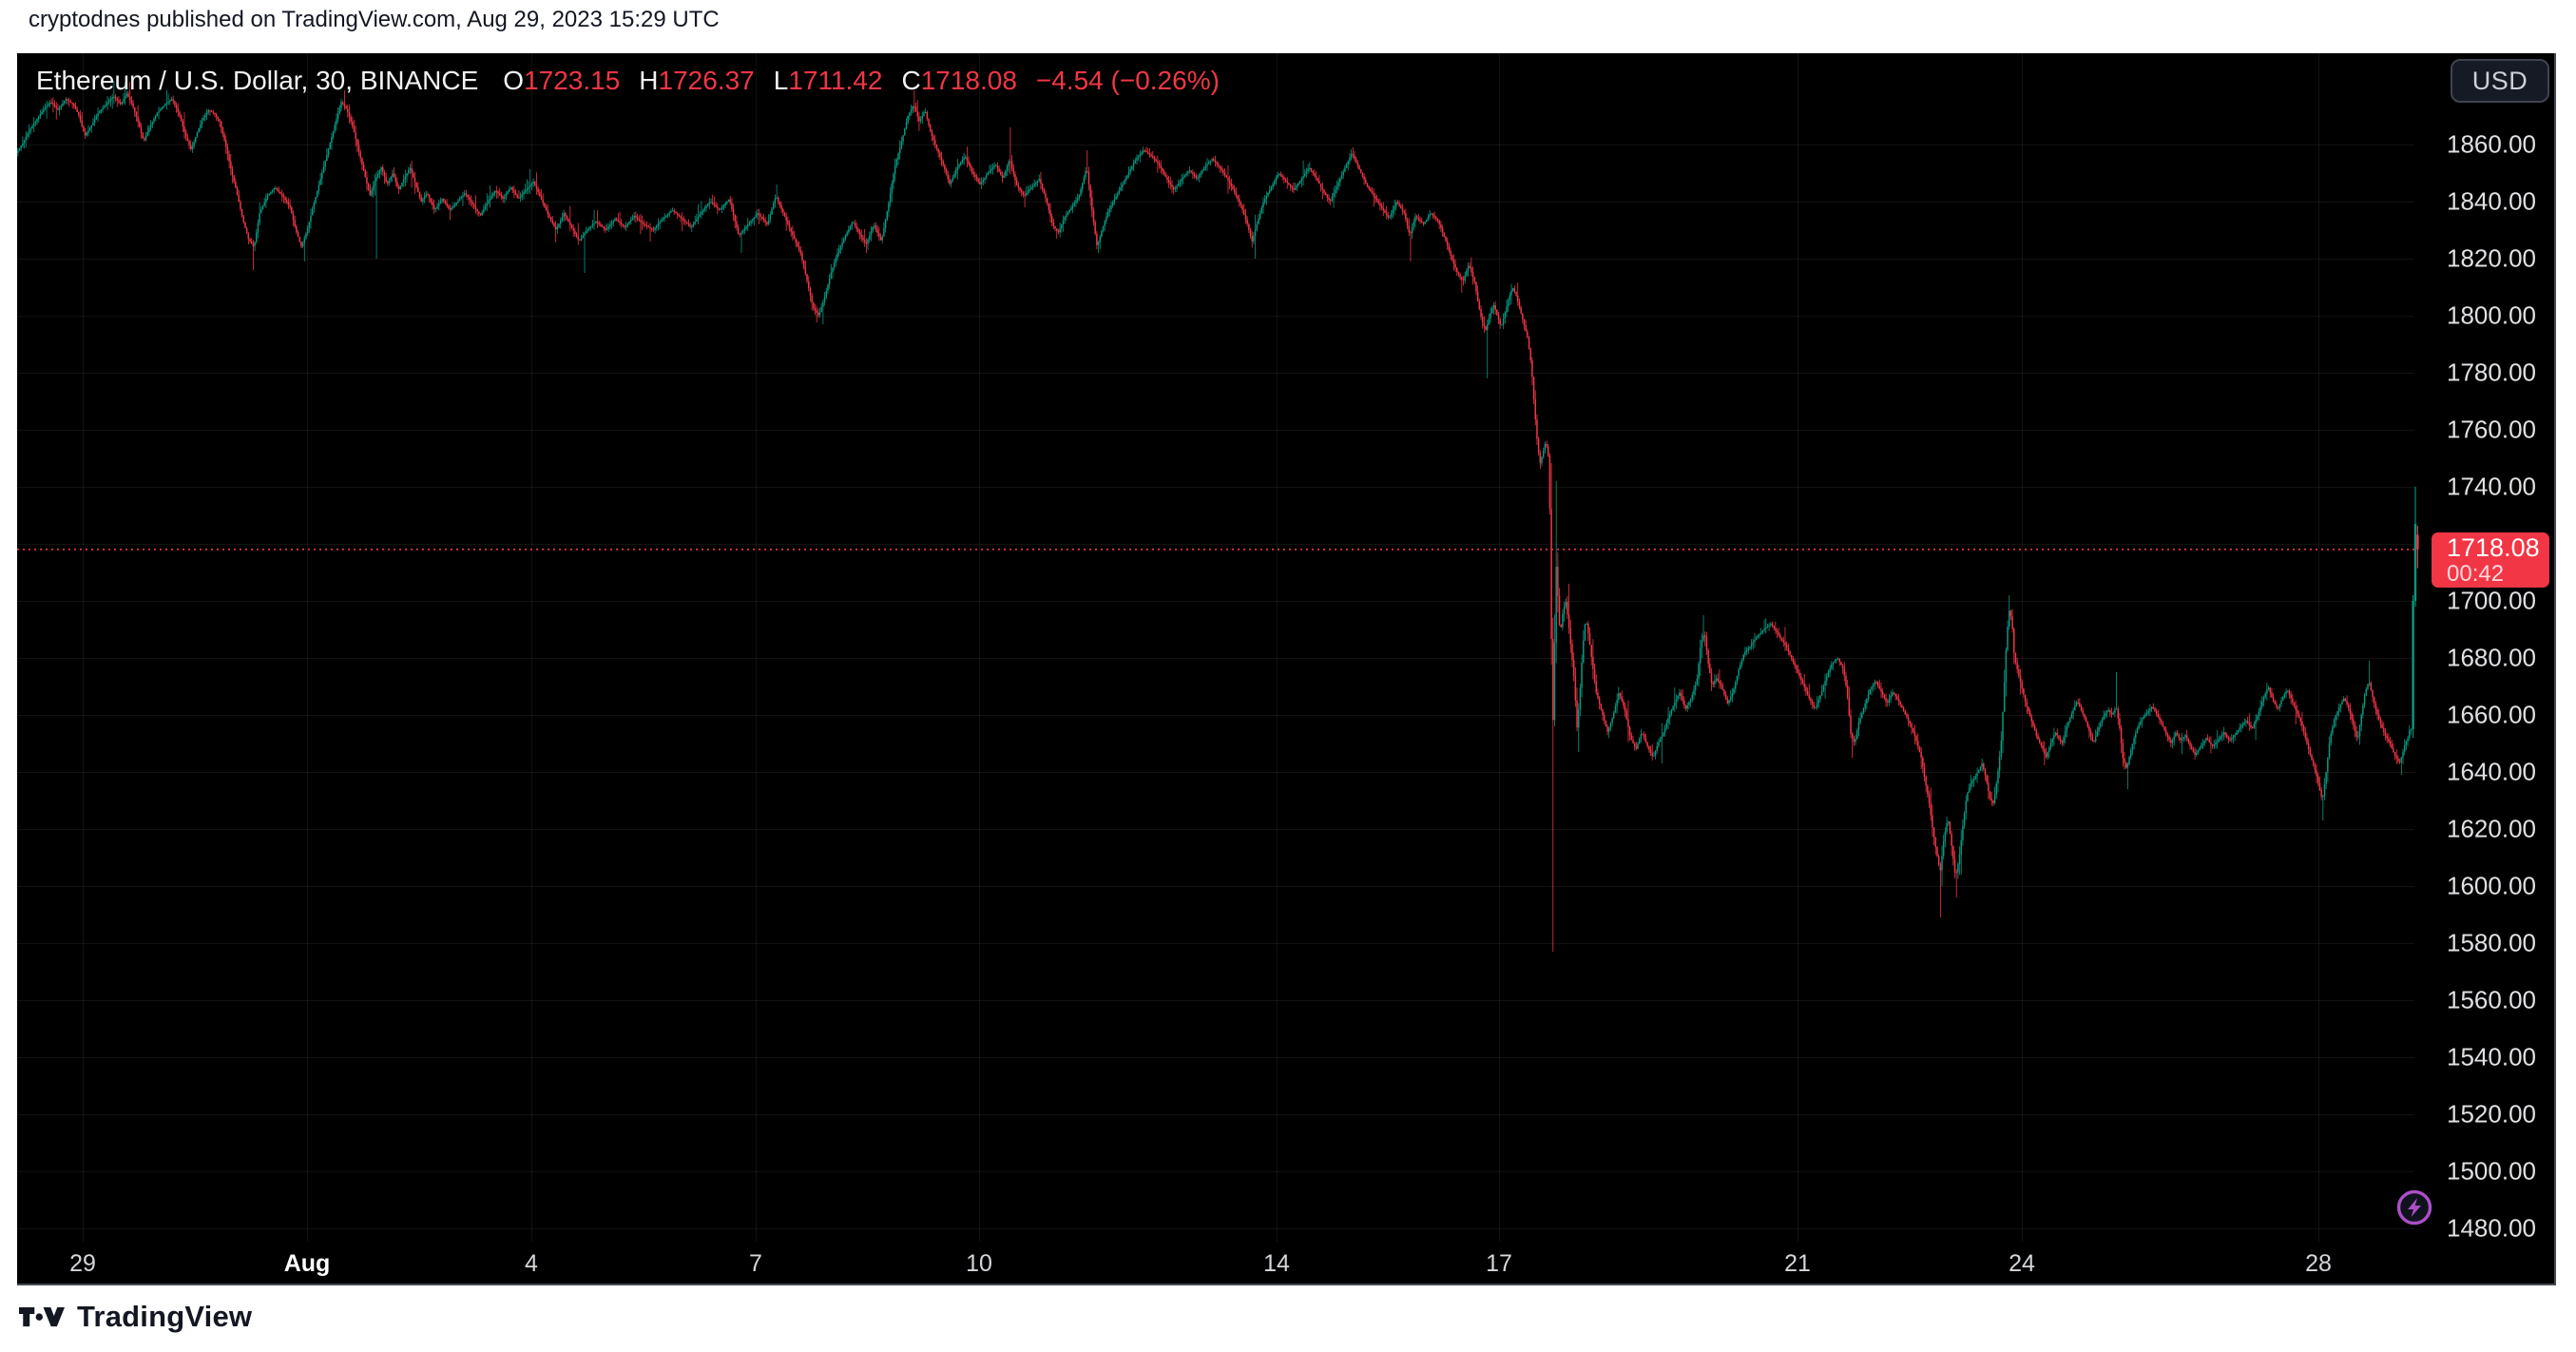 This screenshot has width=2576, height=1352. Describe the element at coordinates (42, 1317) in the screenshot. I see `tradingview-logo` at that location.